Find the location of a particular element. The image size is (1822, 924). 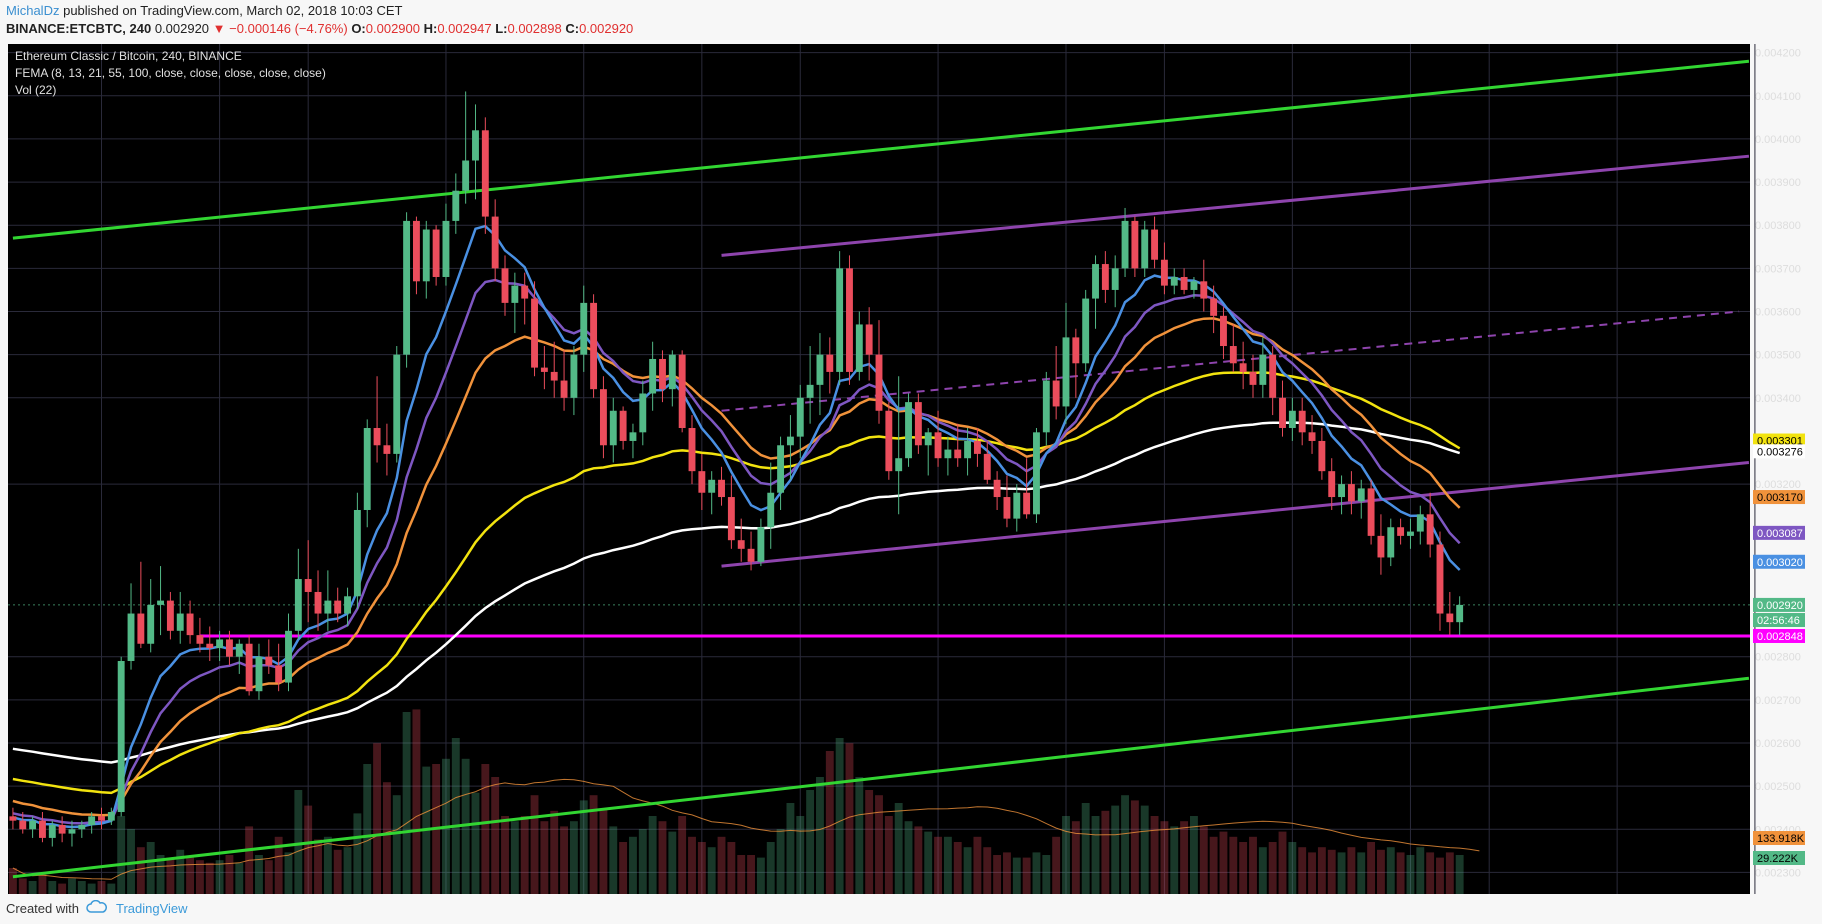

y-tick-label: 0.004000 is located at coordinates (1778, 140).